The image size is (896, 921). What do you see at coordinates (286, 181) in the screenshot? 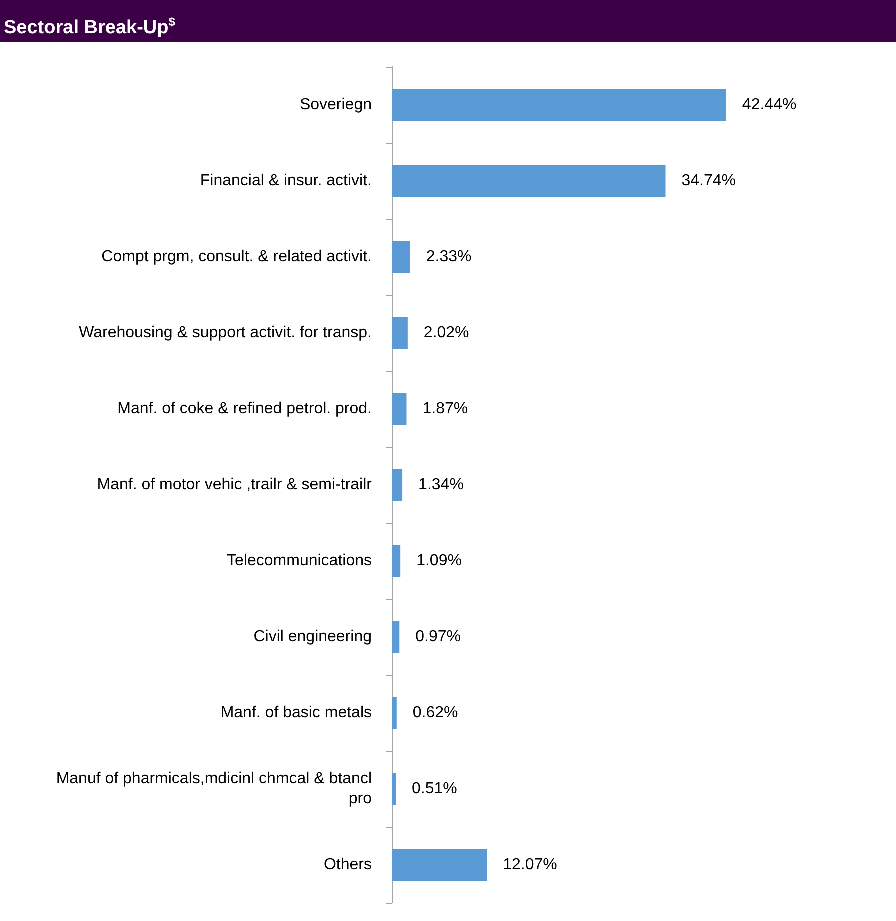
I see `y-tick-label: Financial & insur. activit.` at bounding box center [286, 181].